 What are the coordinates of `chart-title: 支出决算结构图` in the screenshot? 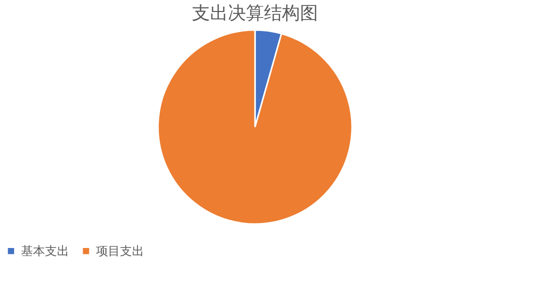 It's located at (255, 13).